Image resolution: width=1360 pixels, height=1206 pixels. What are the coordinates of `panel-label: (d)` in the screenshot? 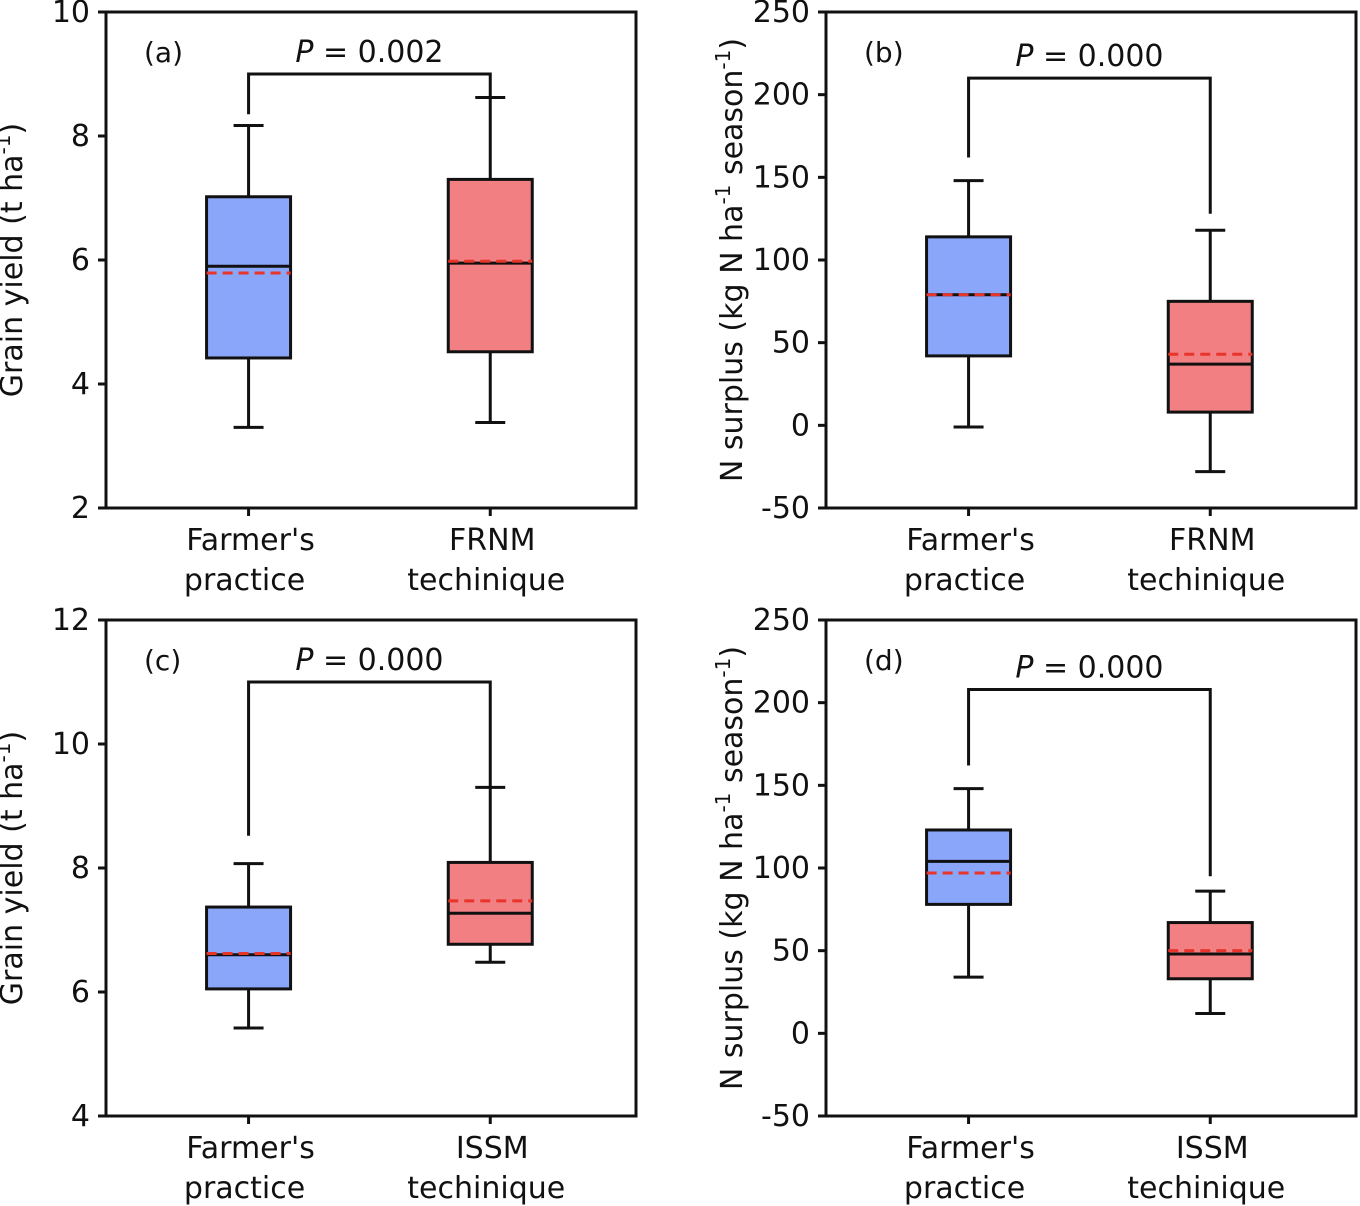 It's located at (884, 660).